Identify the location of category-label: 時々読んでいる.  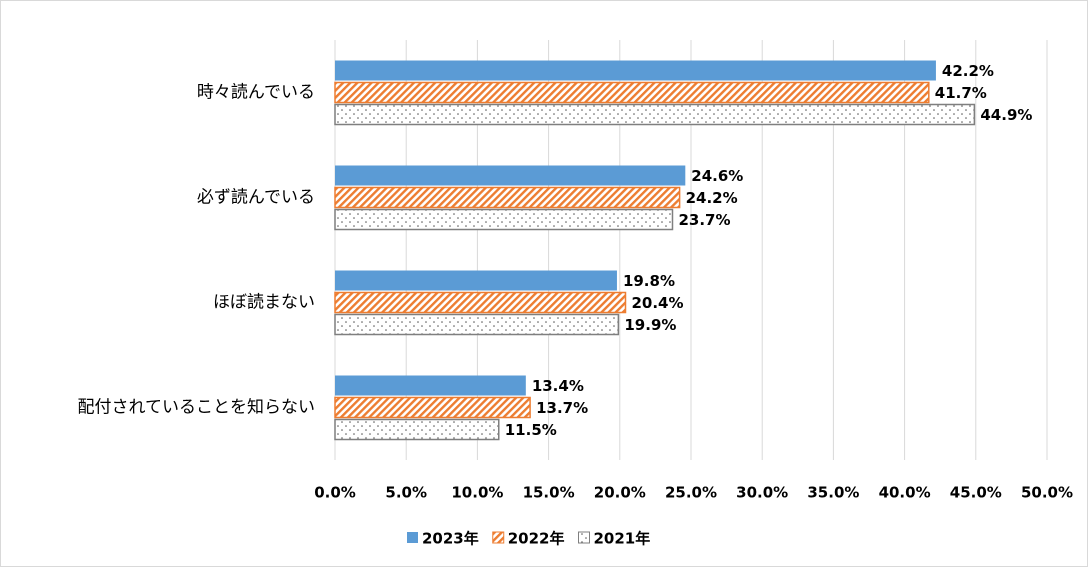
(256, 93).